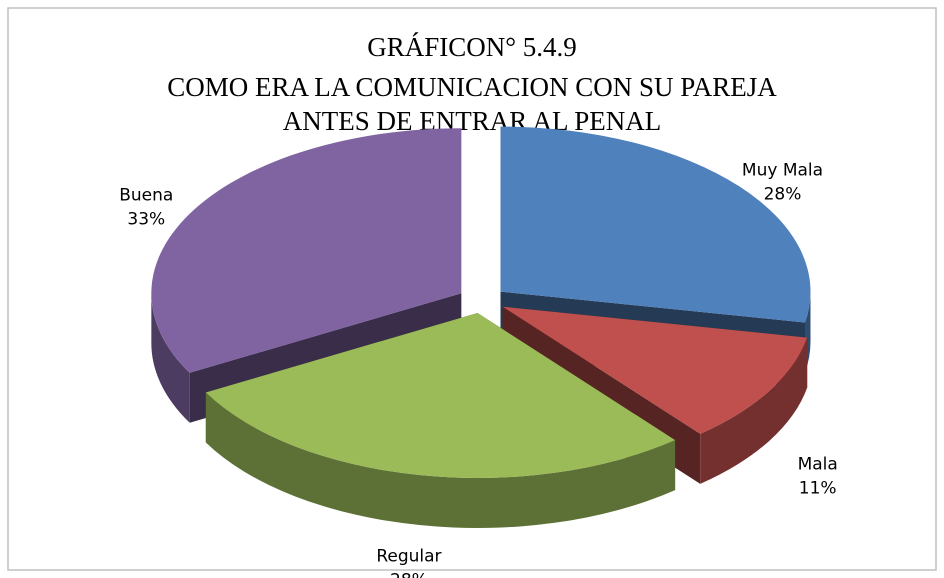 This screenshot has height=578, width=944. What do you see at coordinates (472, 87) in the screenshot?
I see `chart-title: COMO ERA LA COMUNICACION CON SU PAREJA` at bounding box center [472, 87].